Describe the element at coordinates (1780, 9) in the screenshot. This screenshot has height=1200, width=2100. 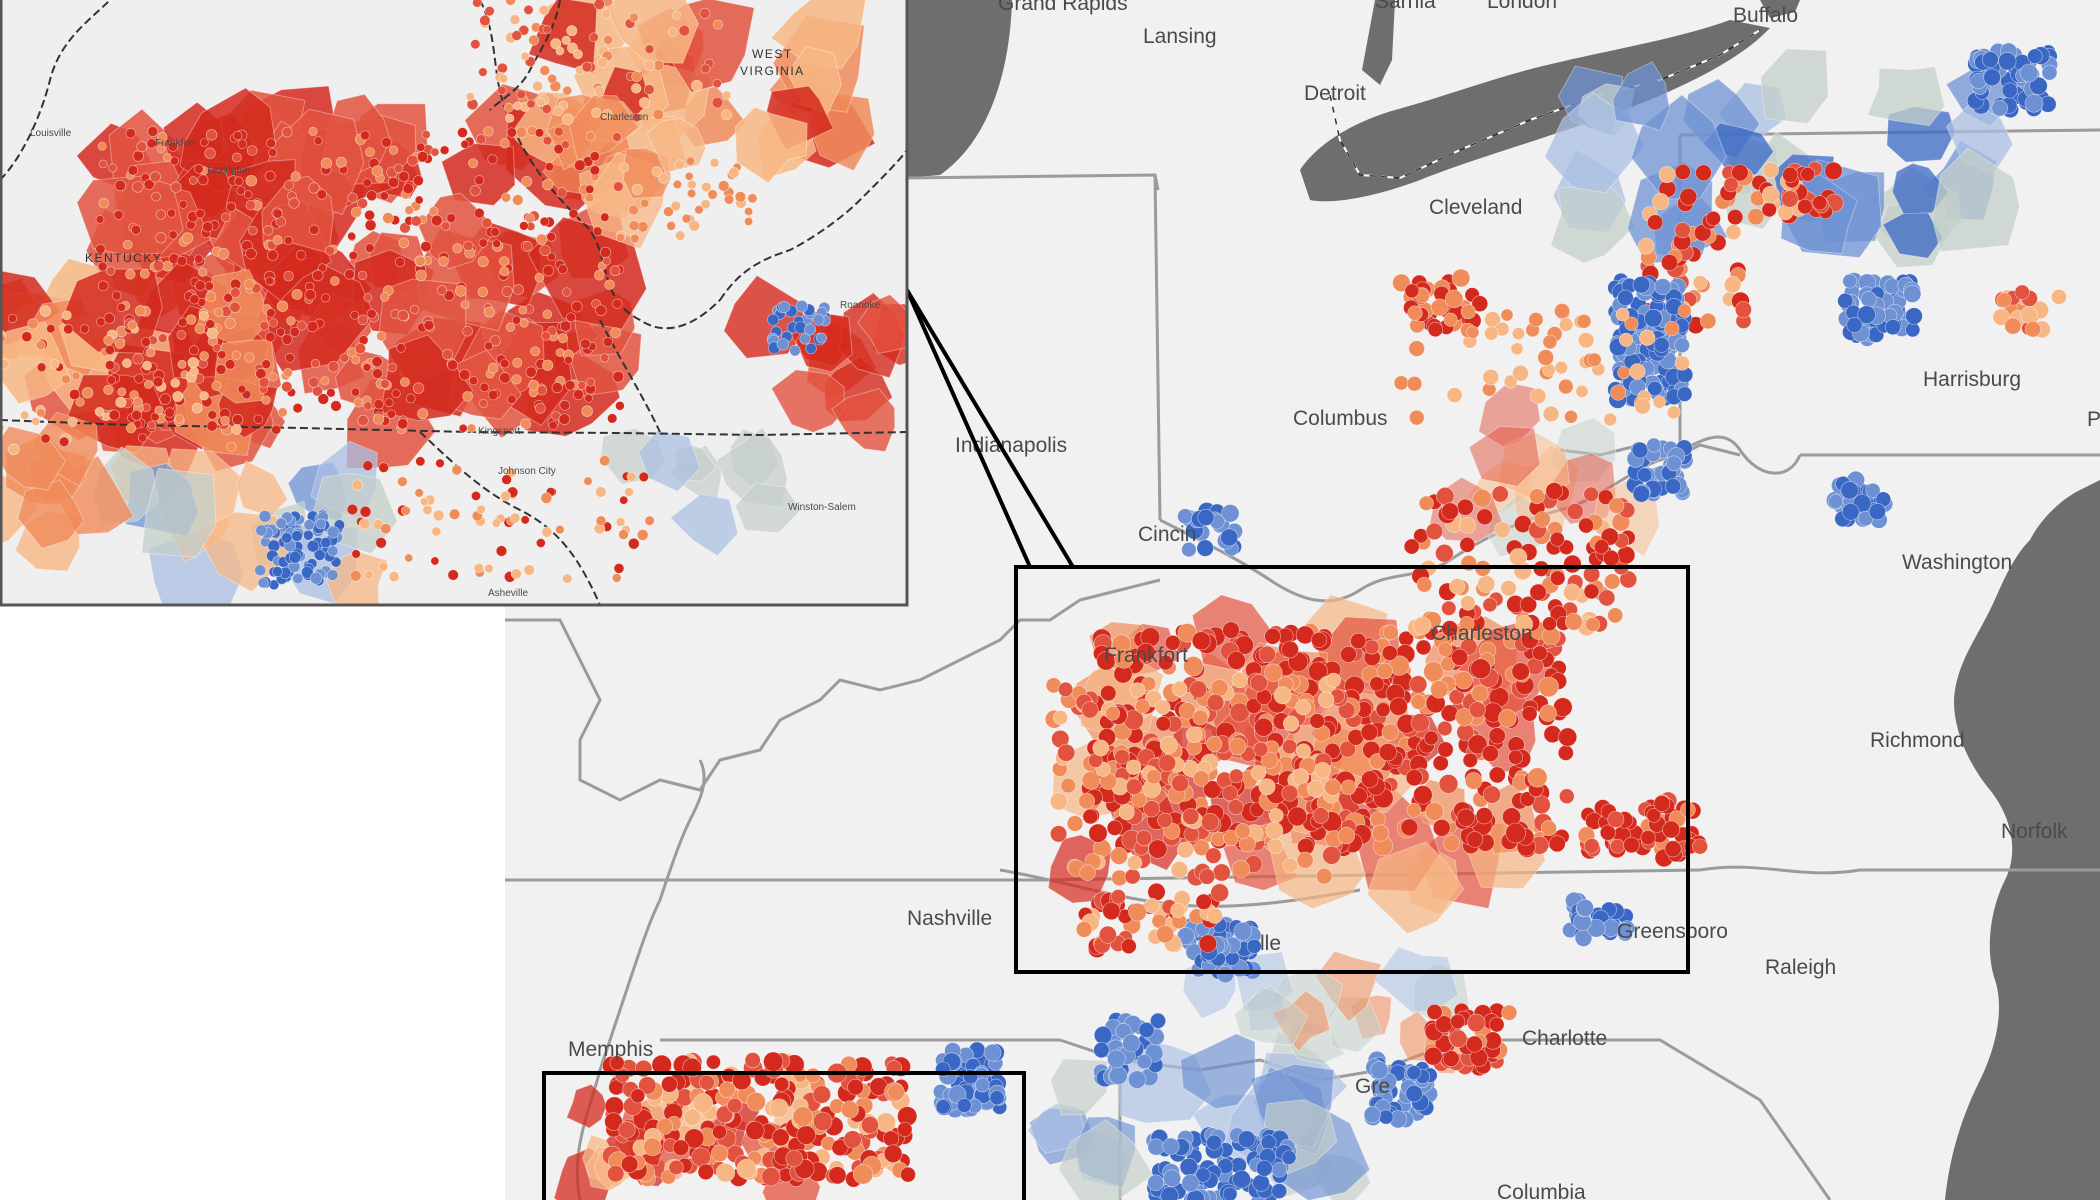
I see `lake-ontario` at that location.